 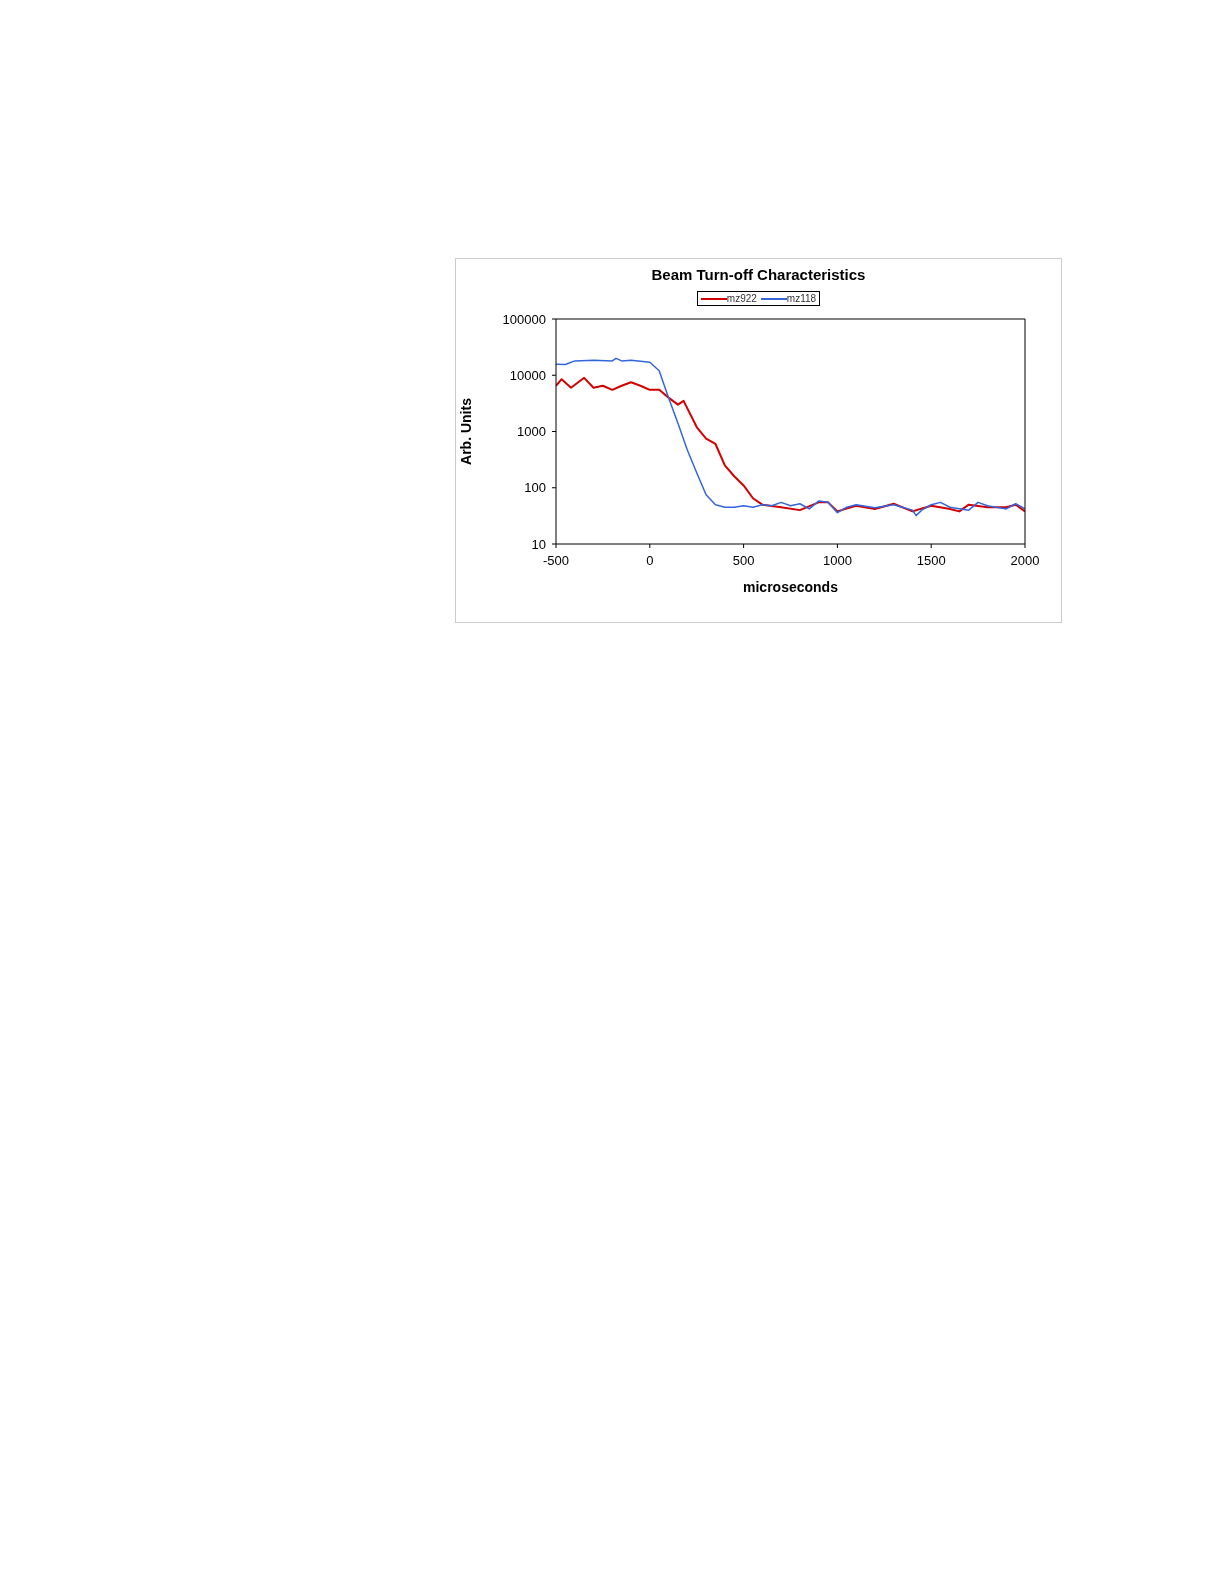 I want to click on y-tick-label: 100, so click(x=535, y=488).